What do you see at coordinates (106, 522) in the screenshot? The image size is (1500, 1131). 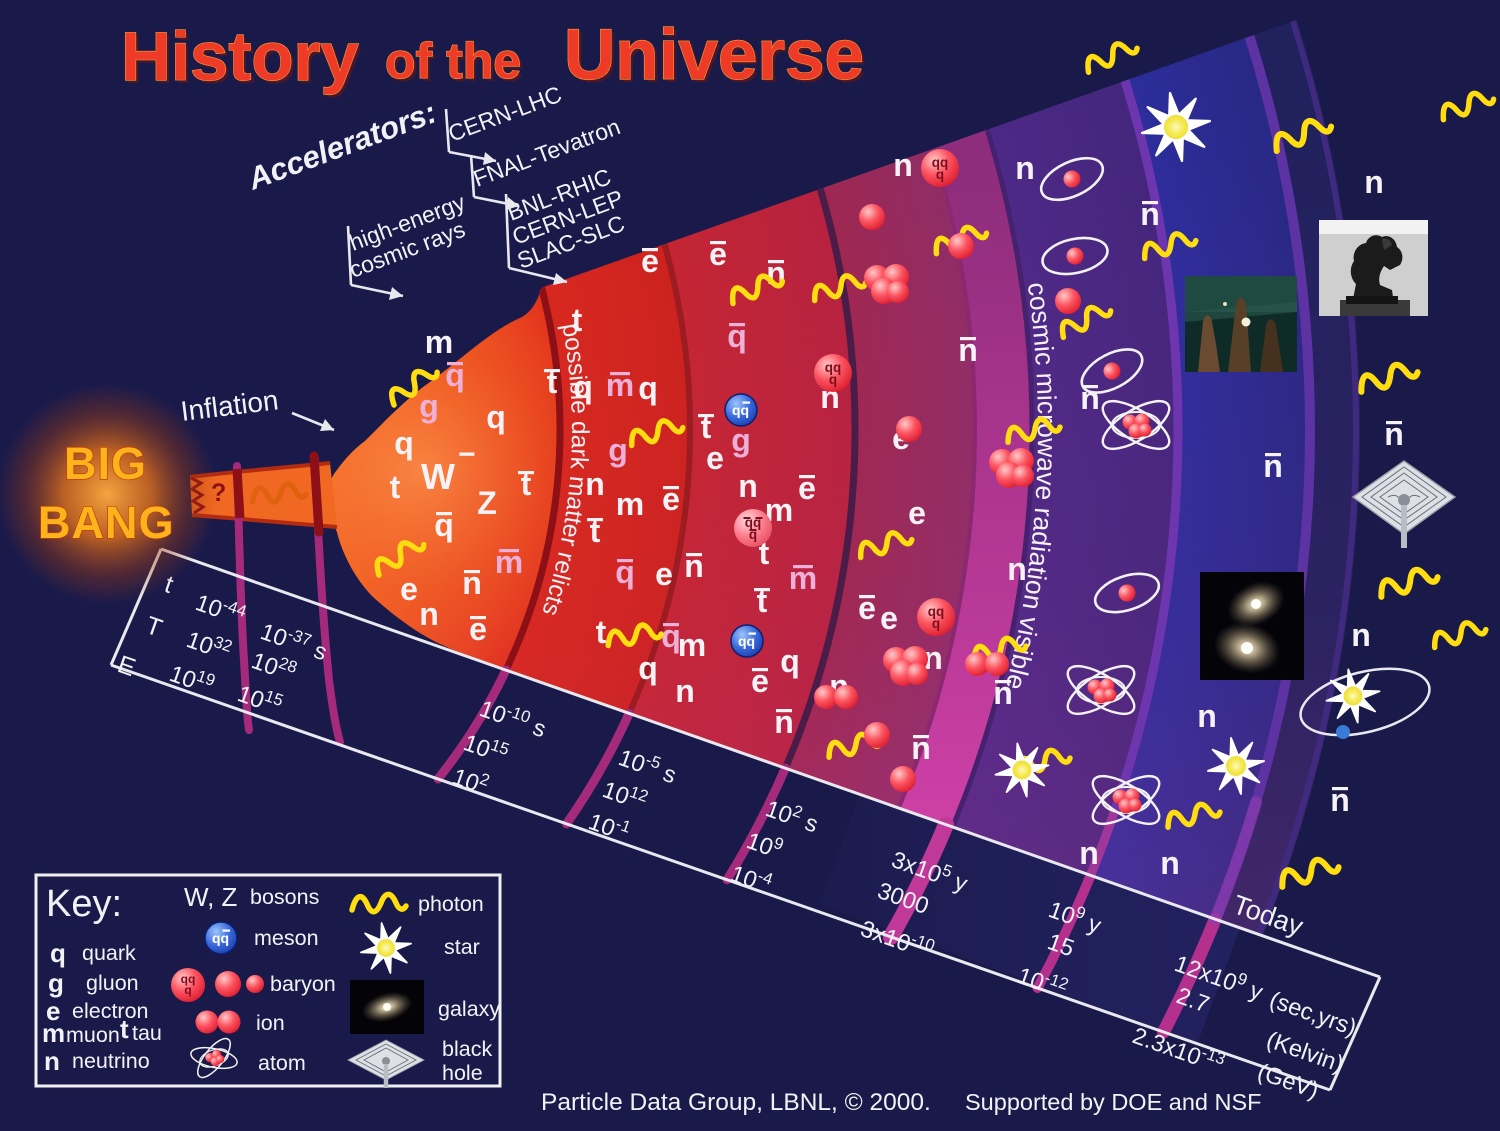 I see `svg-text: BANG` at bounding box center [106, 522].